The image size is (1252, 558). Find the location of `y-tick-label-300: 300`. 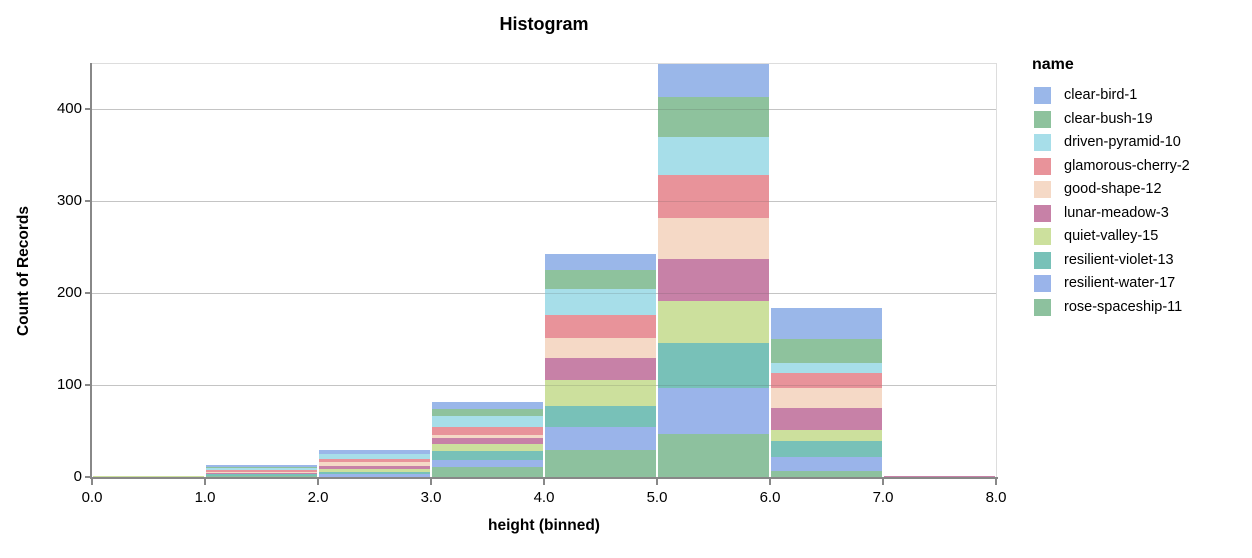

y-tick-label-300: 300 is located at coordinates (69, 200).